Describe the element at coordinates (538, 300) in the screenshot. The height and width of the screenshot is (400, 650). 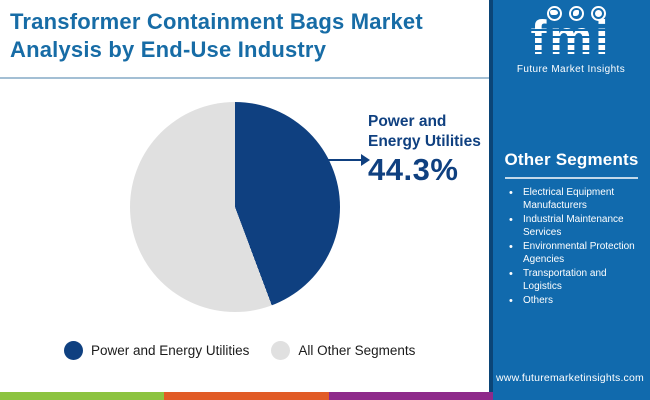
I see `list-item-label: Others` at that location.